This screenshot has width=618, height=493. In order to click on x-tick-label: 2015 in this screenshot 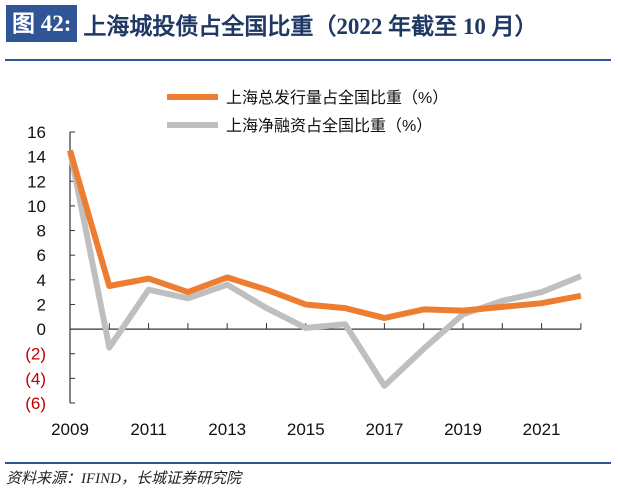, I will do `click(306, 429)`.